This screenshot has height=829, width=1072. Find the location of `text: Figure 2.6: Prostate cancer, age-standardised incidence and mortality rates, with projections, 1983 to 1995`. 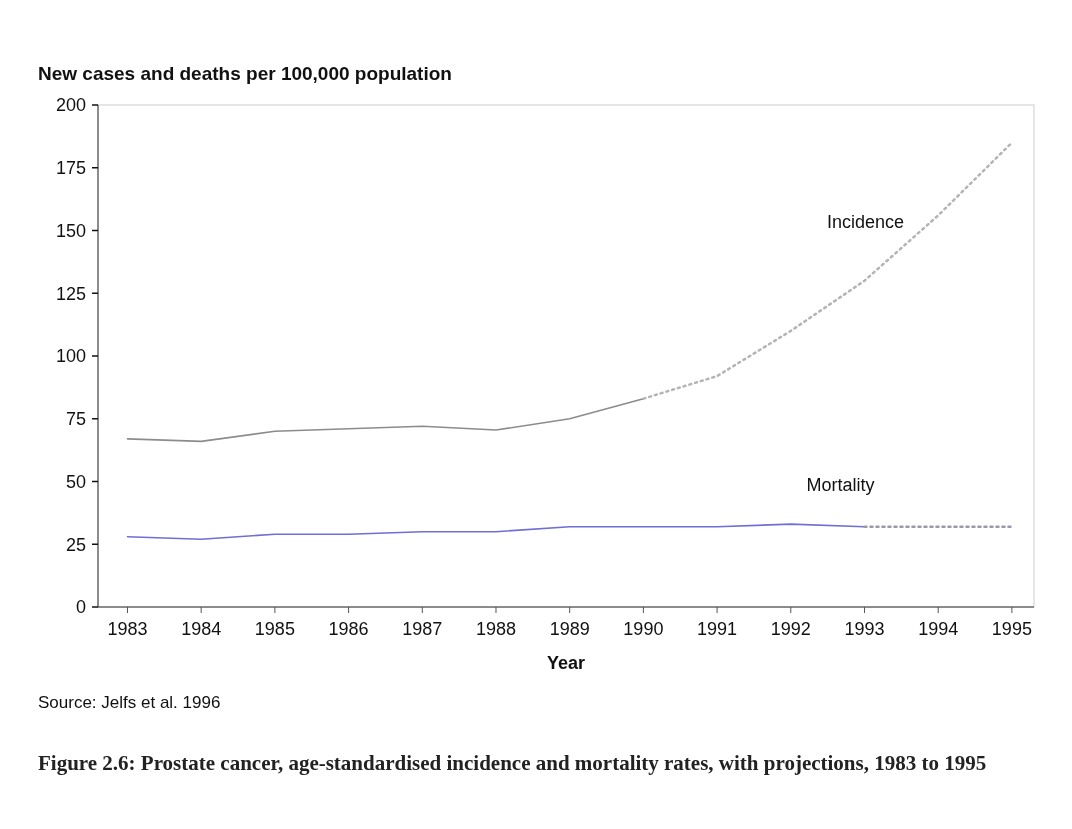

text: Figure 2.6: Prostate cancer, age-standardised incidence and mortality rates, with projections, 1983 to 1995 is located at coordinates (513, 763).